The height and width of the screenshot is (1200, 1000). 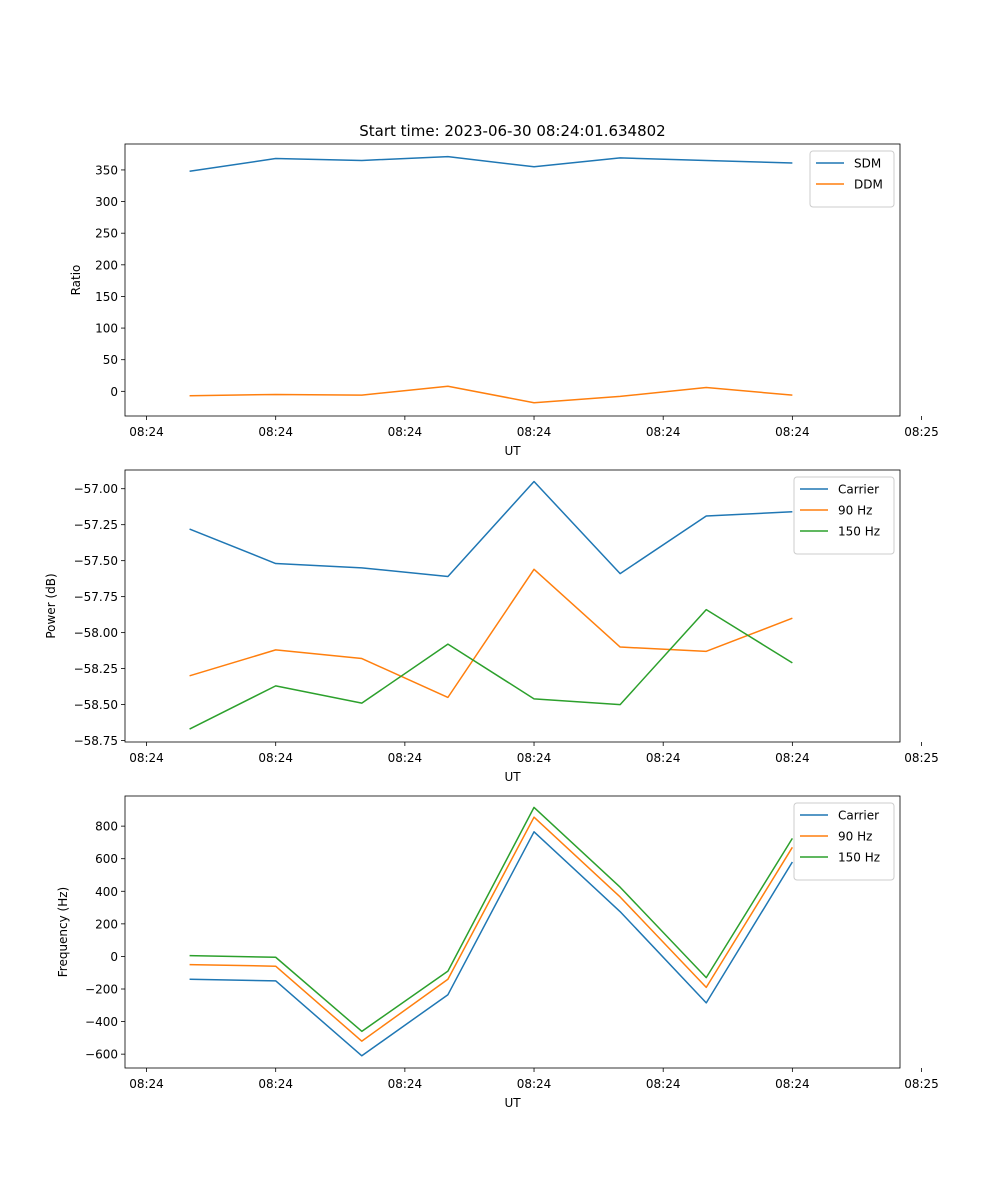 I want to click on figure-title: Start time: 2023-06-30 08:24:01.634802, so click(x=512, y=131).